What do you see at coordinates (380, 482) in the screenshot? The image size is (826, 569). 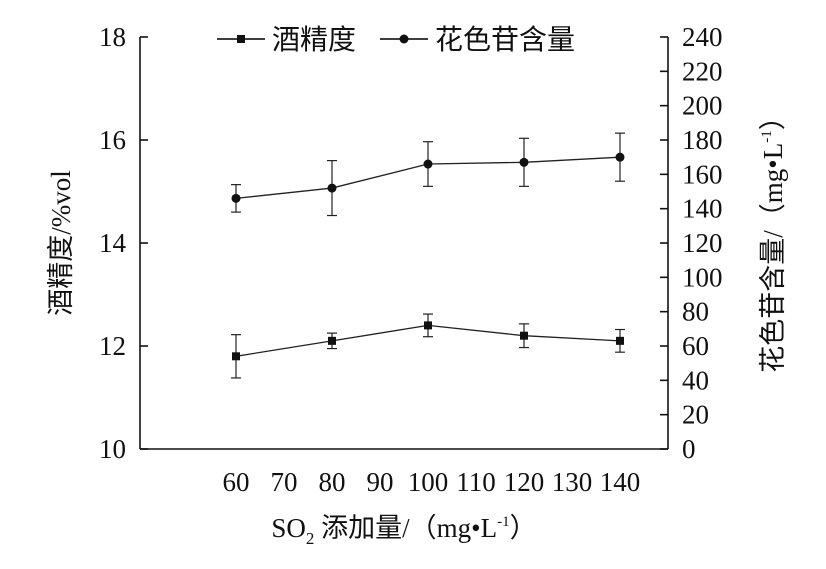 I see `x-tick-label: 90` at bounding box center [380, 482].